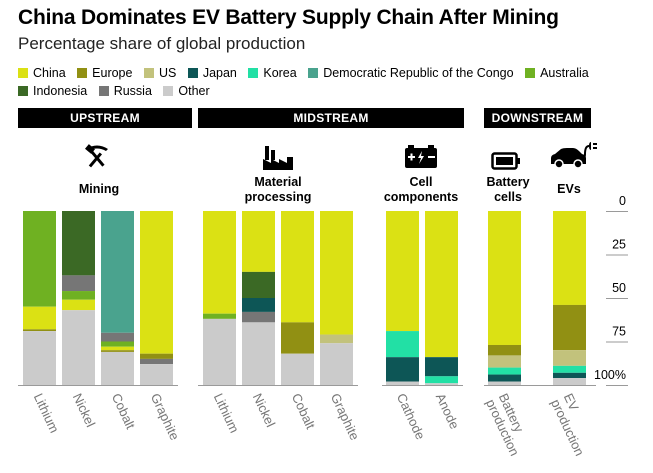 The height and width of the screenshot is (473, 653). I want to click on x-tick-label: Anode, so click(447, 411).